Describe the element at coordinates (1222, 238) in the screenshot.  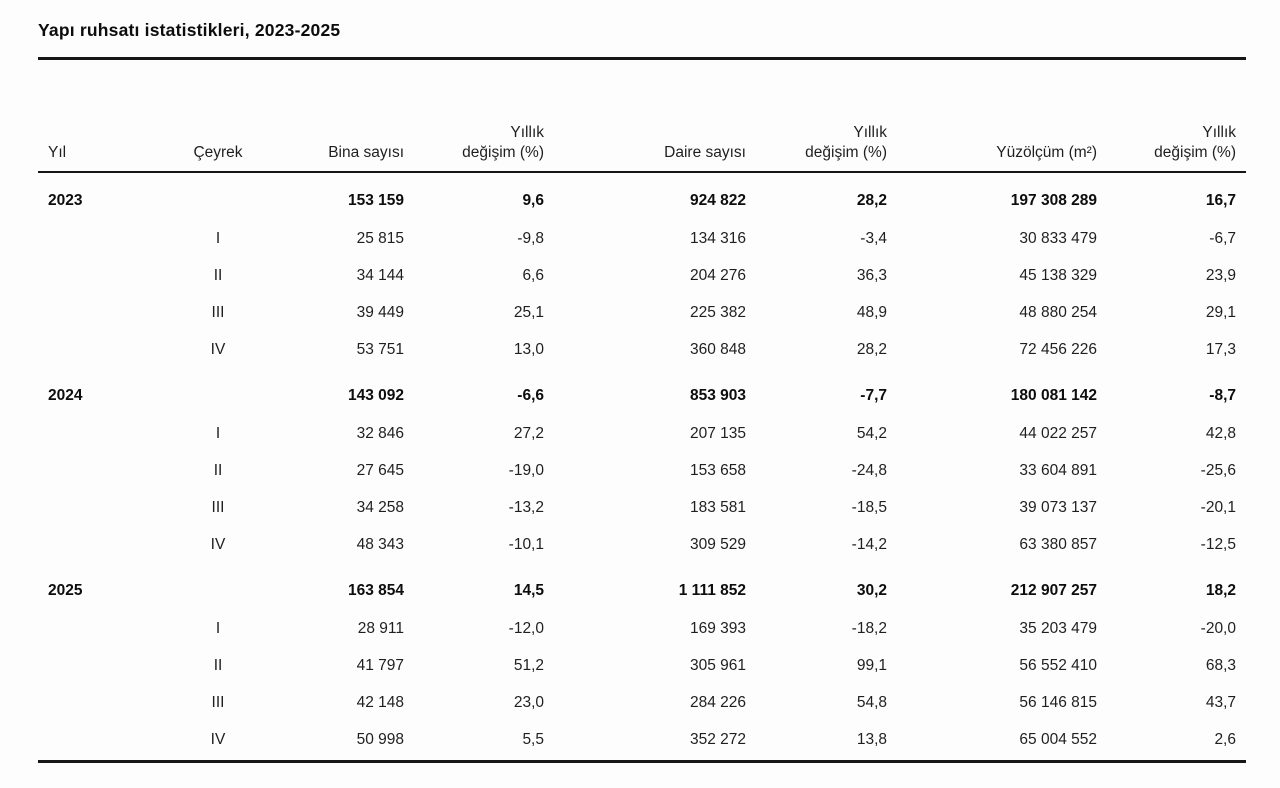
I see `cell-yuzolcum-degisim: -6,7` at that location.